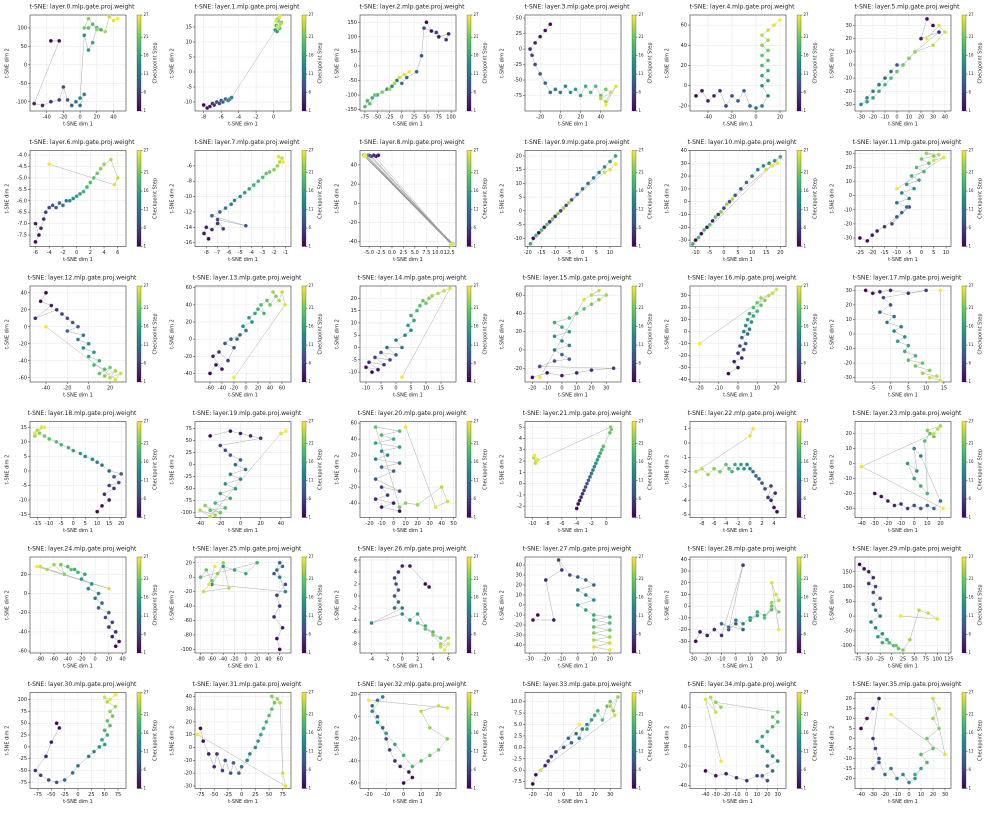 Image resolution: width=990 pixels, height=813 pixels. What do you see at coordinates (257, 660) in the screenshot?
I see `x-tick-label: 20` at bounding box center [257, 660].